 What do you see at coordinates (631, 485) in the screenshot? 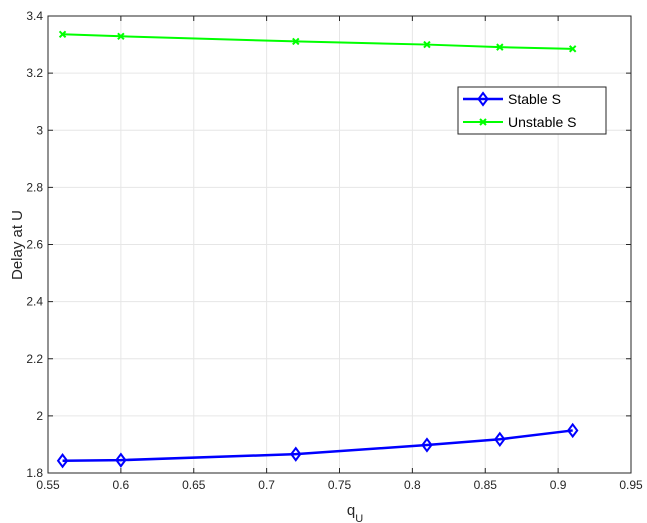
I see `x-tick-label: 0.95` at bounding box center [631, 485].